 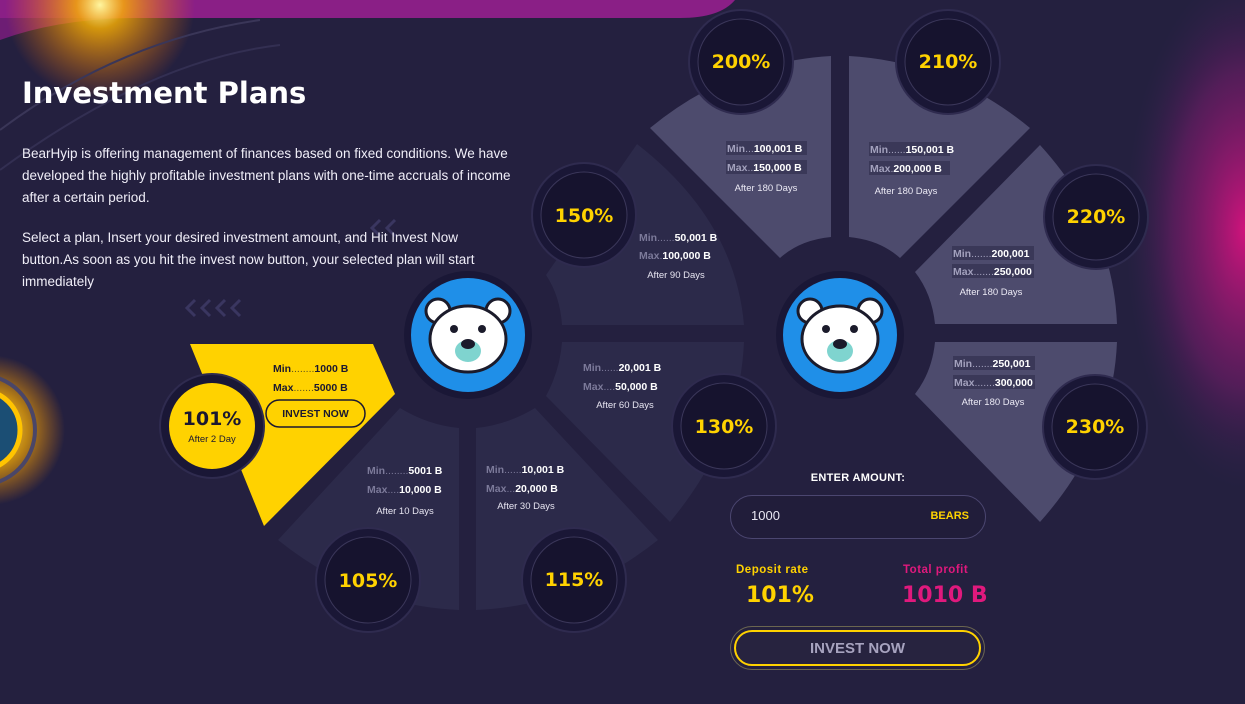 I want to click on svg-text: Min...100,001 B, so click(x=765, y=149).